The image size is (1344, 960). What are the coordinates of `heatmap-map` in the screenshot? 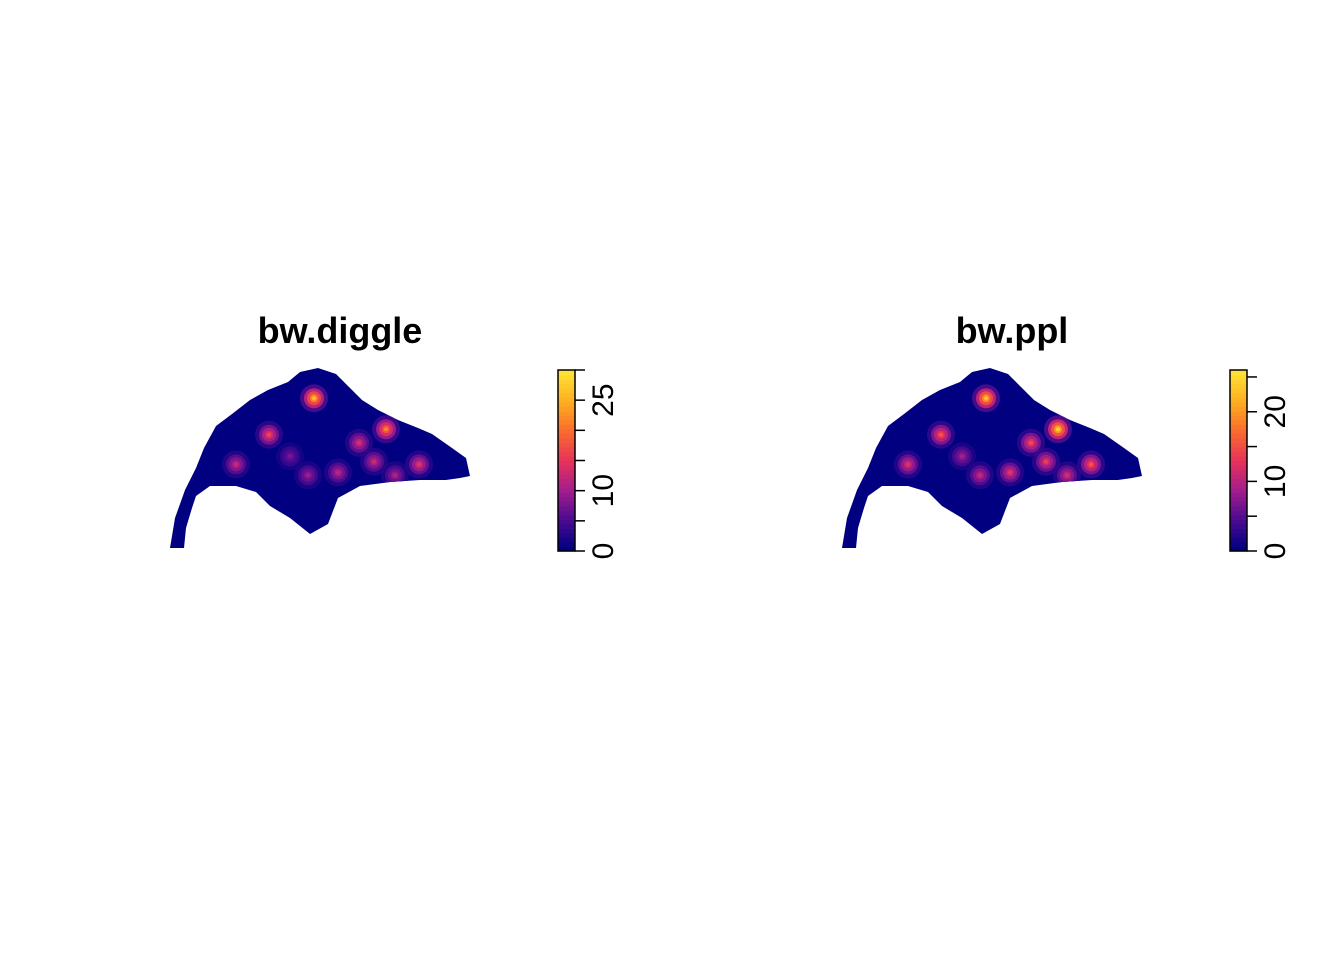 It's located at (992, 458).